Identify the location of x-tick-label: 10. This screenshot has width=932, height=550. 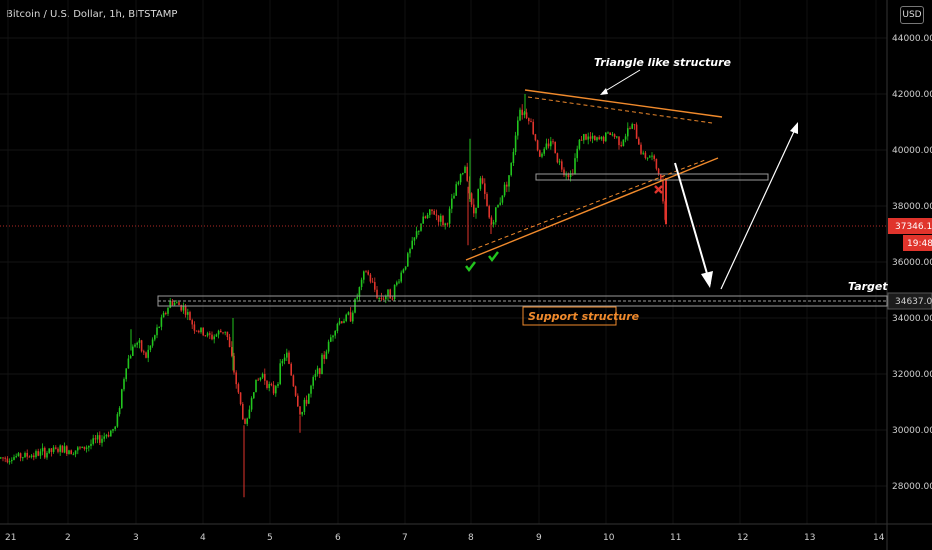
(609, 538).